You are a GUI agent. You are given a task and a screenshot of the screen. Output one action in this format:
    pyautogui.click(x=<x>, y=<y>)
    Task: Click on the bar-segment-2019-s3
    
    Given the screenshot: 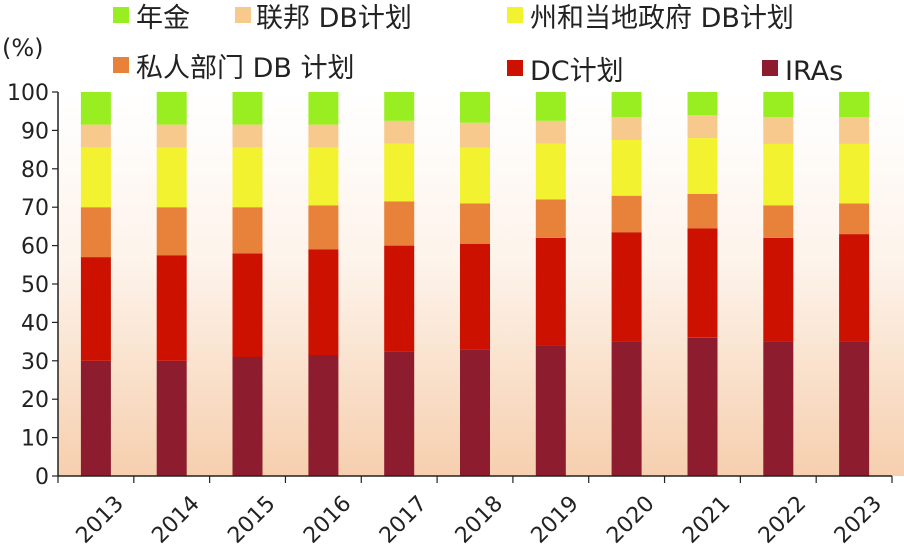 What is the action you would take?
    pyautogui.click(x=550, y=171)
    